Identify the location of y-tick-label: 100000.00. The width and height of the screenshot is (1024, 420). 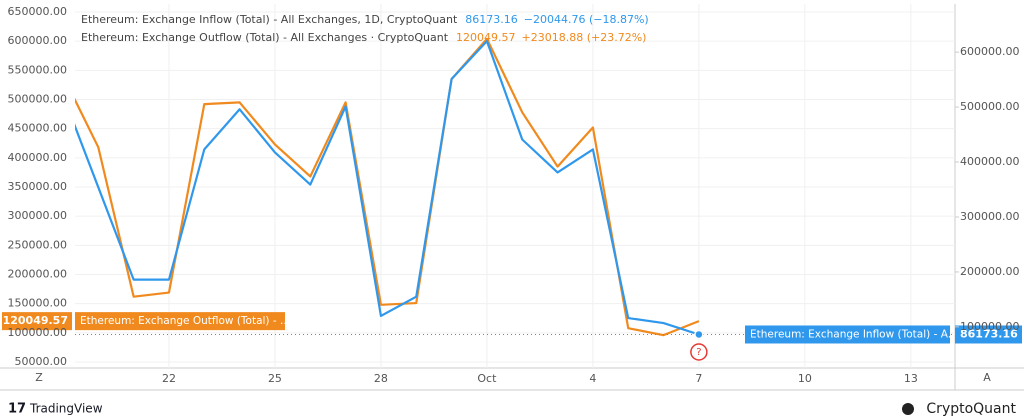
(38, 332).